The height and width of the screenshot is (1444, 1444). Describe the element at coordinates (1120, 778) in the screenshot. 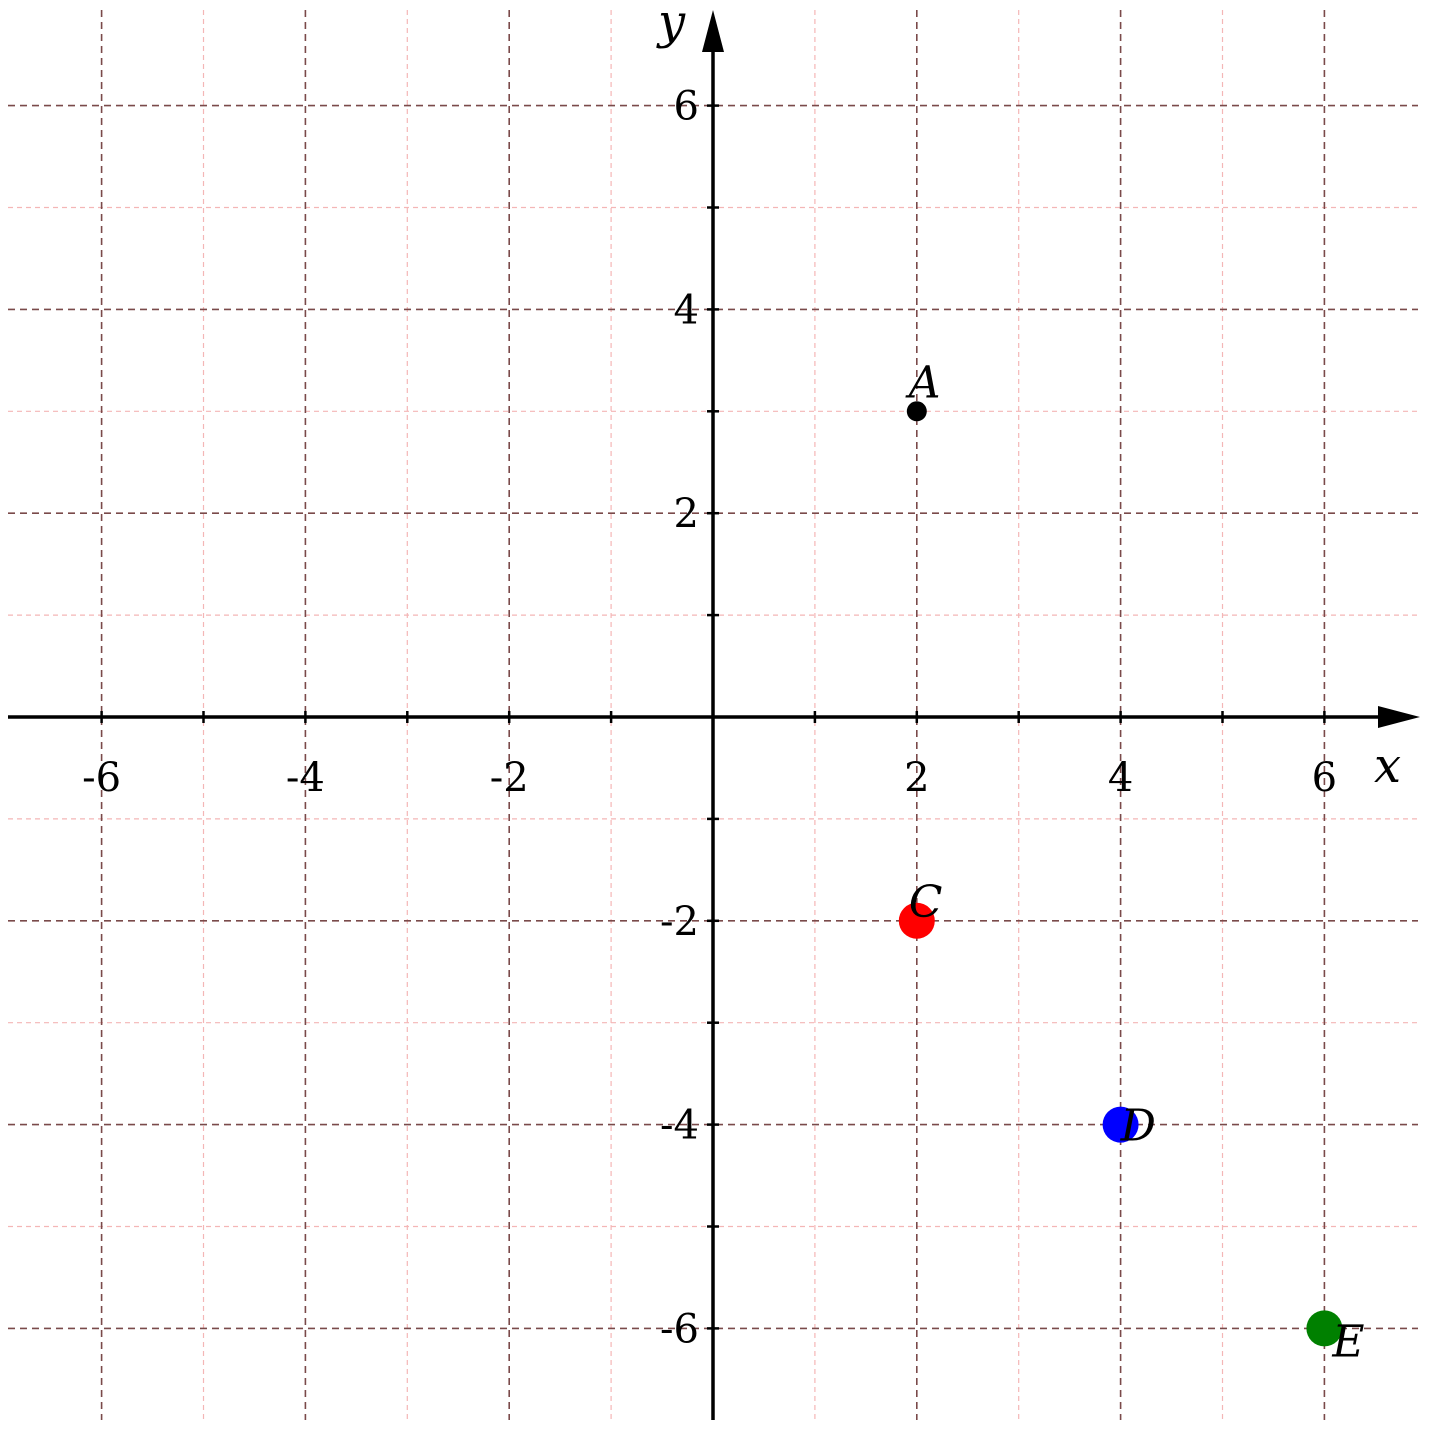

I see `x-tick-label: 4` at that location.